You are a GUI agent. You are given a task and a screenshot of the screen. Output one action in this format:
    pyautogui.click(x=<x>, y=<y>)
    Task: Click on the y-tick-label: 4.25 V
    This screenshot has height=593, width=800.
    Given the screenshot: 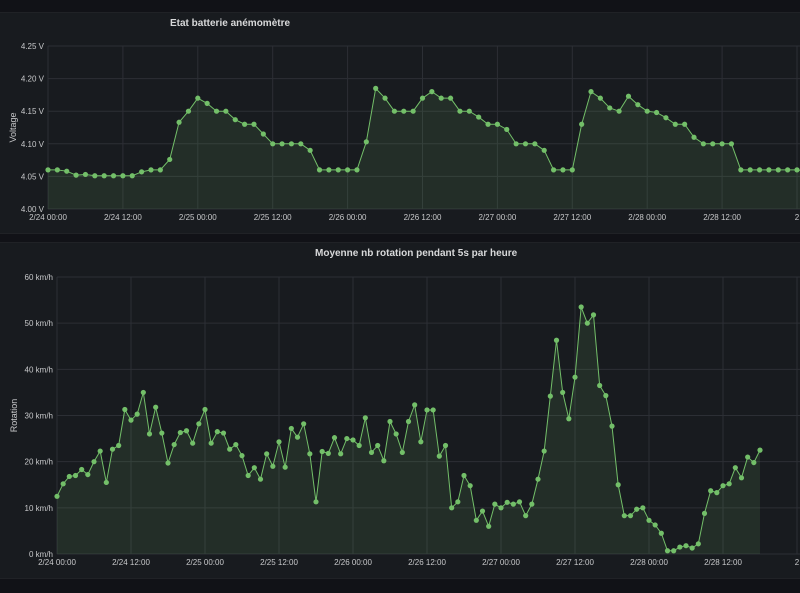 What is the action you would take?
    pyautogui.click(x=33, y=46)
    